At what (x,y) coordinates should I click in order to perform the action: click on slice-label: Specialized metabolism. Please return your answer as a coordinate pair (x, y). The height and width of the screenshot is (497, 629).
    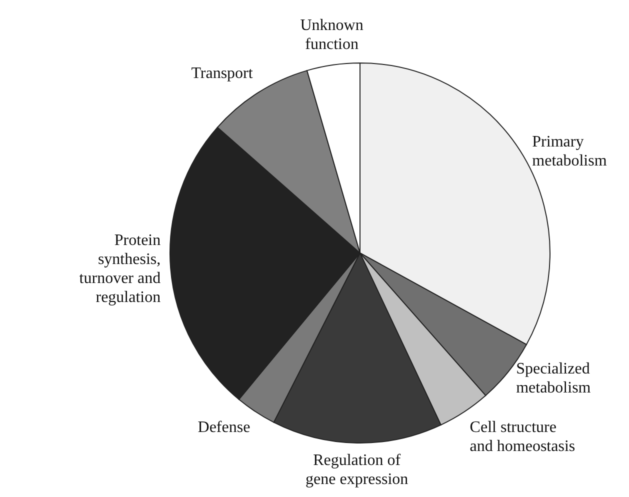
    Looking at the image, I should click on (554, 378).